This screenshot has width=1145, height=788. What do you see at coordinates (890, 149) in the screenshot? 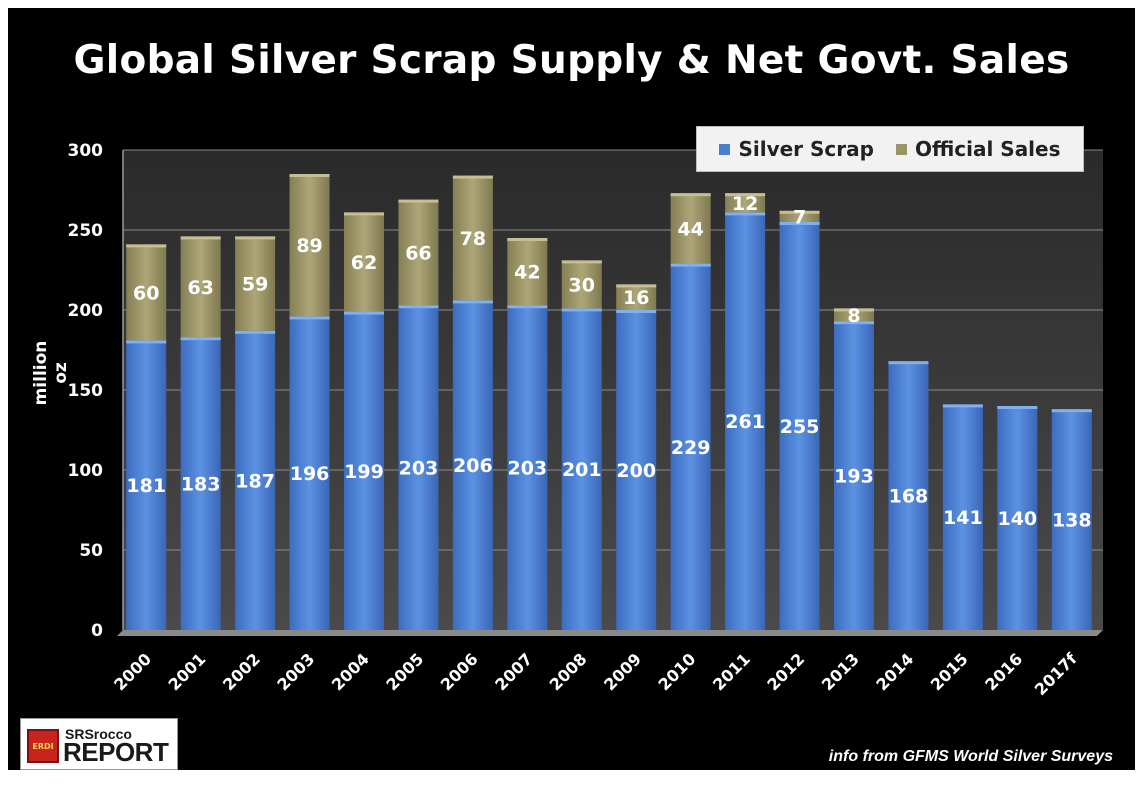
I see `legend: Silver Scrap Official Sales` at bounding box center [890, 149].